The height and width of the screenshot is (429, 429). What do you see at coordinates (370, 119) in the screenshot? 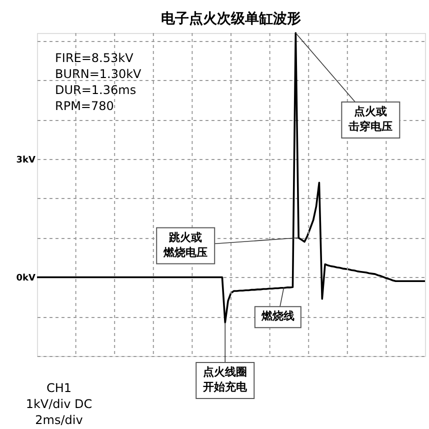
I see `annotation: 点火或击穿电压` at bounding box center [370, 119].